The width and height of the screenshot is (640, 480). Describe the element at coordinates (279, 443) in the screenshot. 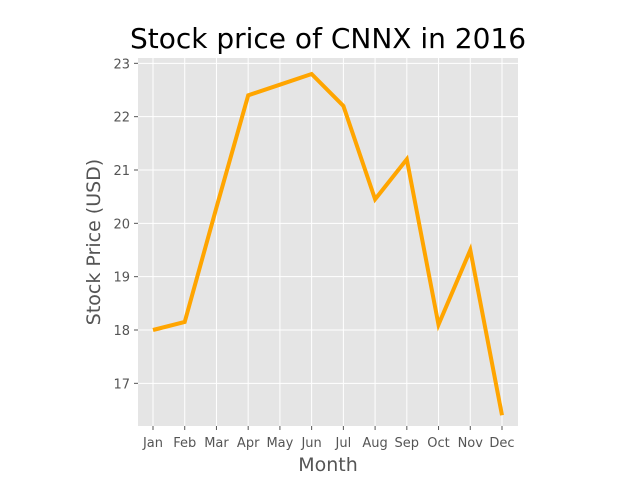

I see `x-tick-label: May` at that location.